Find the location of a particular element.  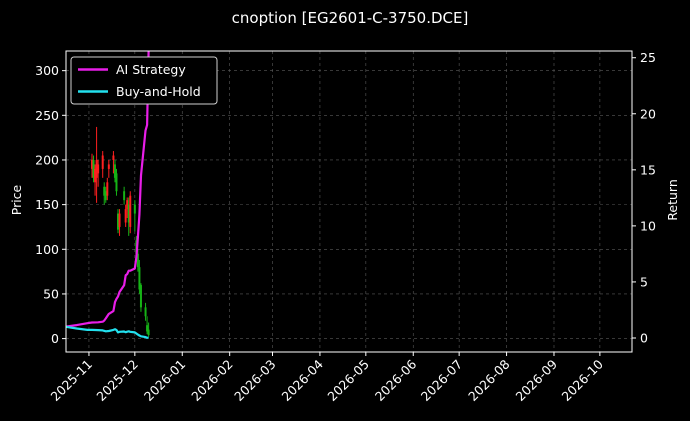

x-tick-label: 2026-10 is located at coordinates (582, 380).